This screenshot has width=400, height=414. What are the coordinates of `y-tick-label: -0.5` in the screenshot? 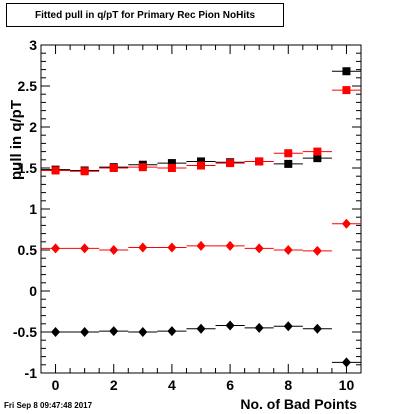 It's located at (25, 332).